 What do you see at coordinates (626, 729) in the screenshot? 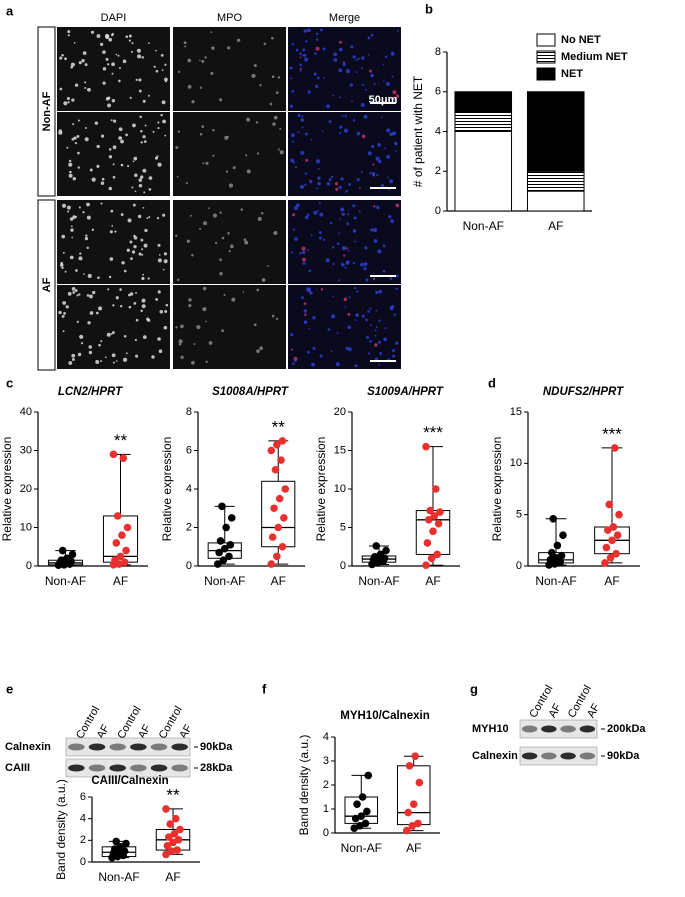
I see `size-label: 200kDa` at bounding box center [626, 729].